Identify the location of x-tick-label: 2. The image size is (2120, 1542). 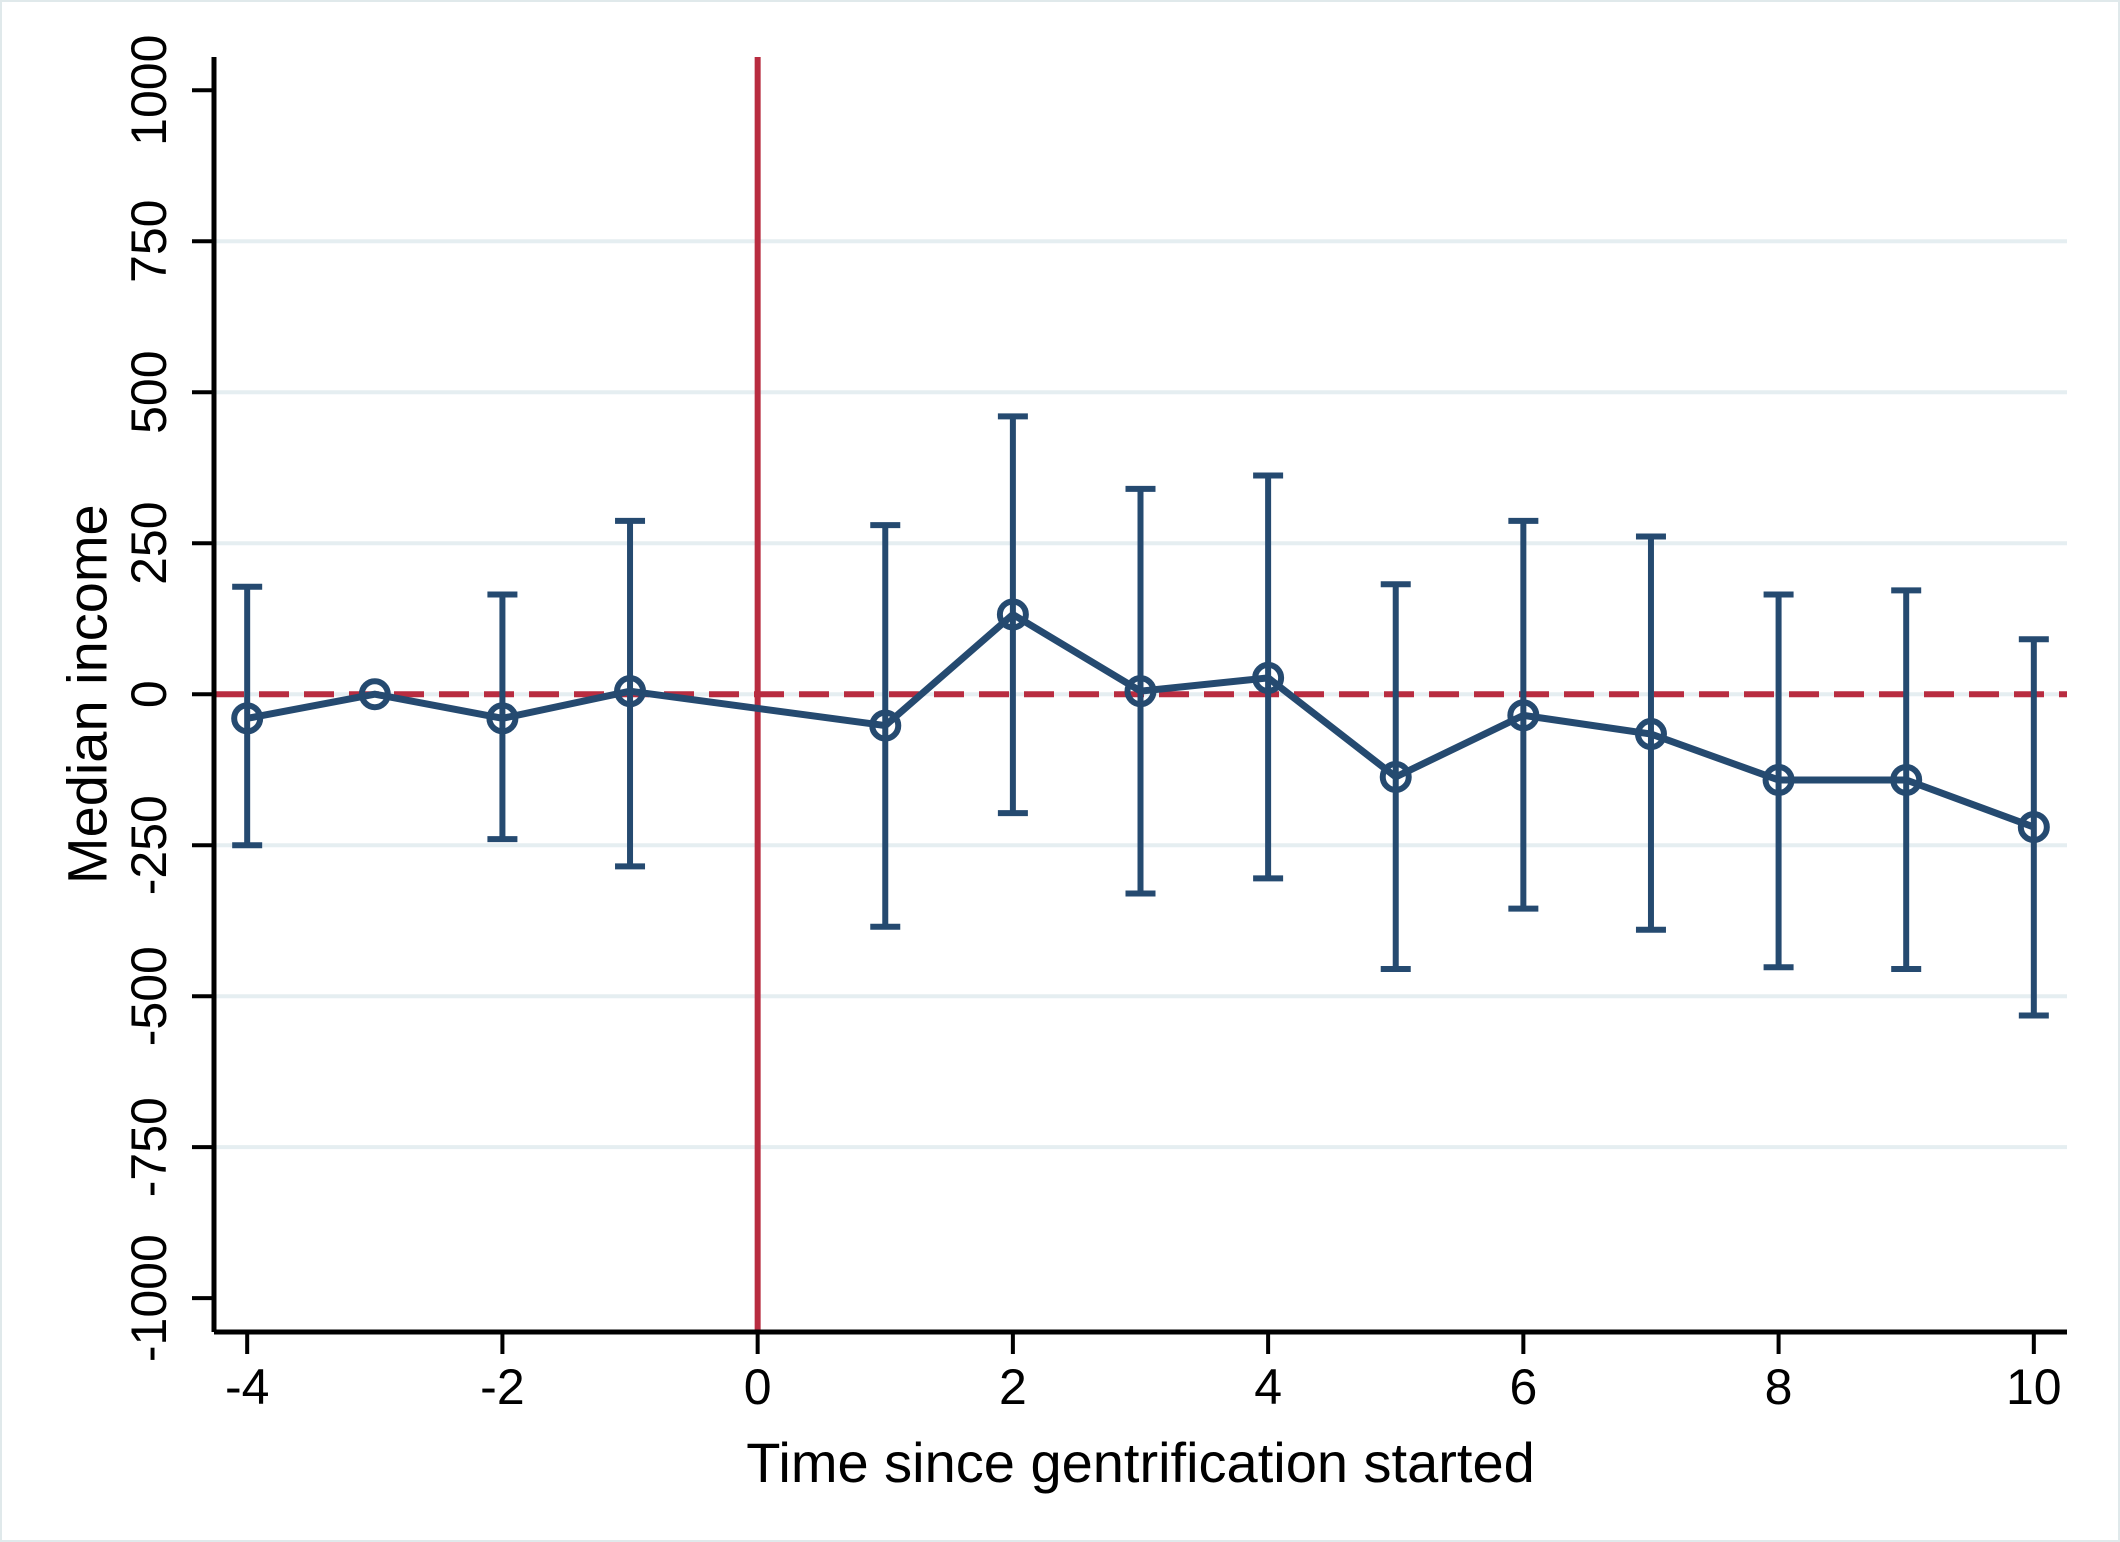
(1013, 1387).